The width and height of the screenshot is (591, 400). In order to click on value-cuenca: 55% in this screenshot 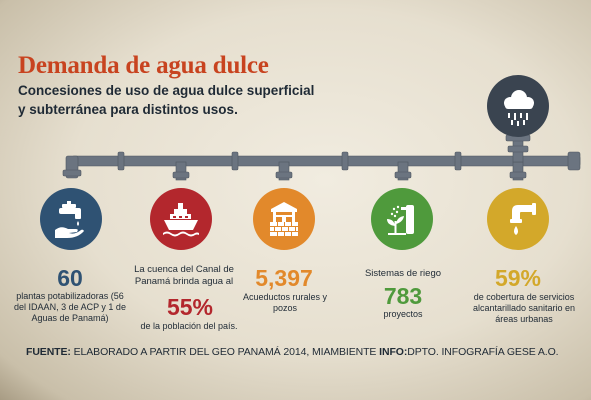, I will do `click(190, 307)`.